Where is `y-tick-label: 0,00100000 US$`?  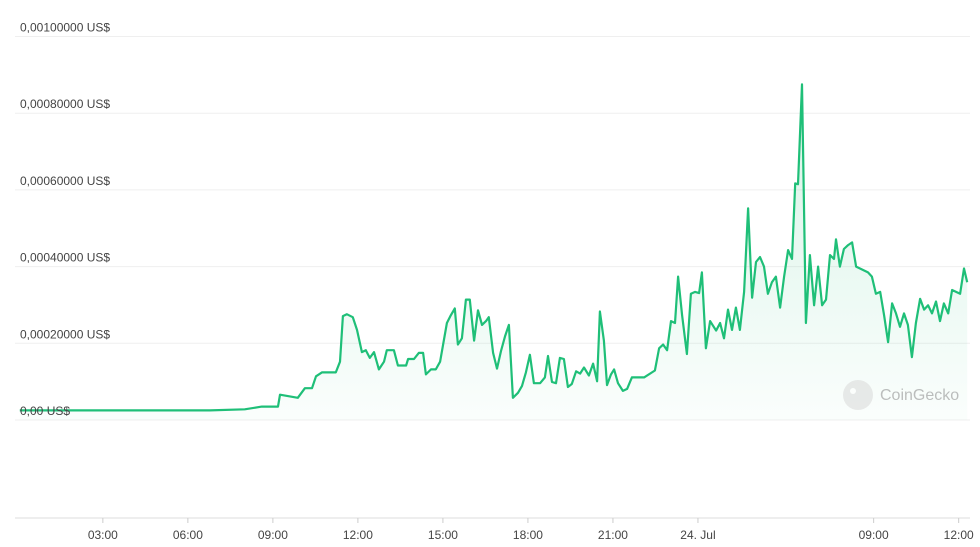
y-tick-label: 0,00100000 US$ is located at coordinates (65, 28).